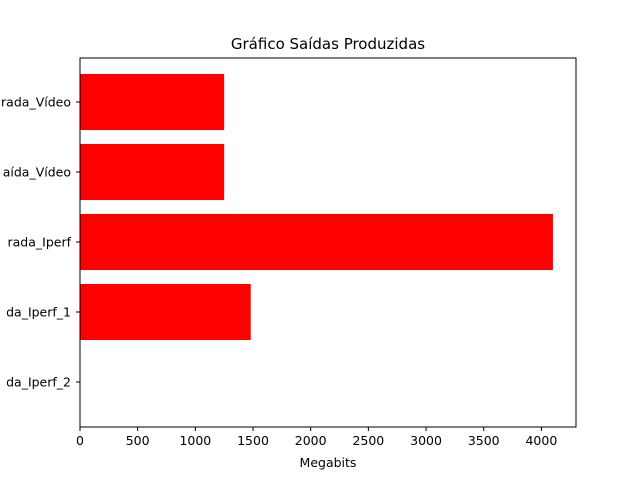 The width and height of the screenshot is (640, 480). I want to click on x-tick-label: 2000, so click(311, 440).